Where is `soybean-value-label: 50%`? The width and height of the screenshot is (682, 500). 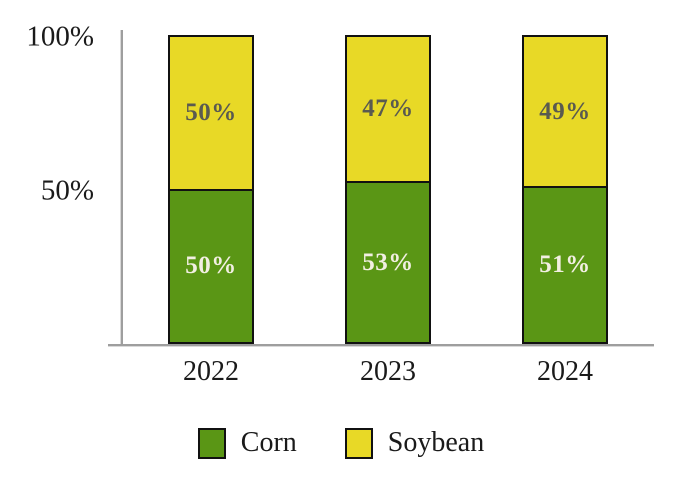
soybean-value-label: 50% is located at coordinates (211, 112).